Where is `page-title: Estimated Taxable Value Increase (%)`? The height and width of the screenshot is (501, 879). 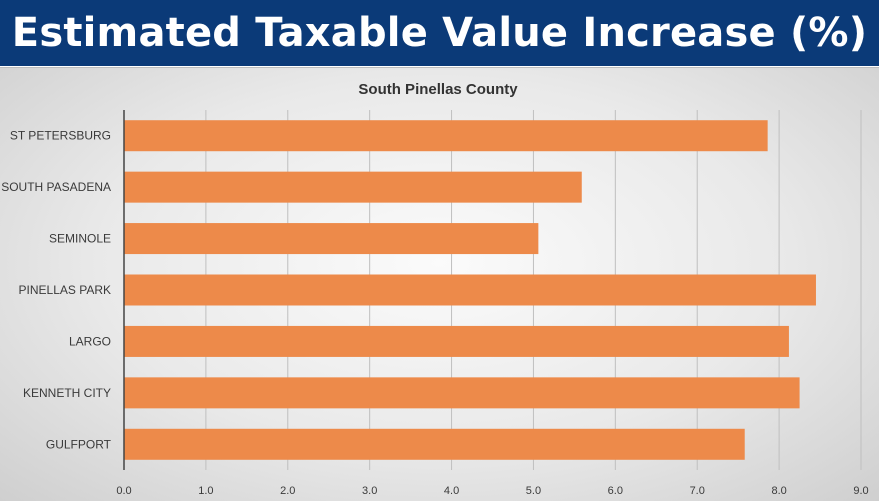
page-title: Estimated Taxable Value Increase (%) is located at coordinates (439, 33).